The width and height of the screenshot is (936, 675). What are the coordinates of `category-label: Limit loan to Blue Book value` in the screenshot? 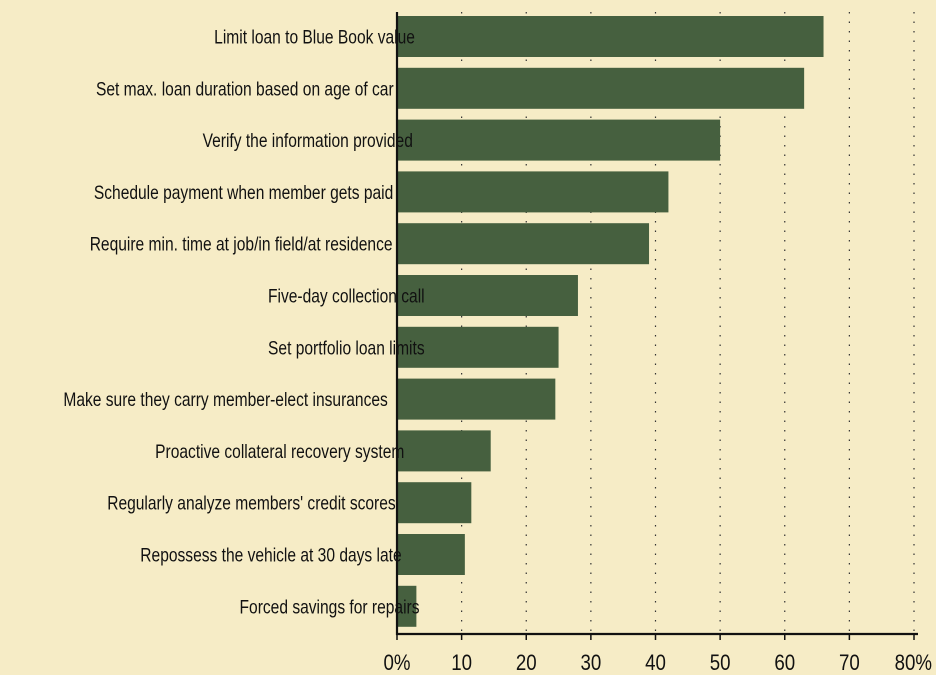 It's located at (314, 37).